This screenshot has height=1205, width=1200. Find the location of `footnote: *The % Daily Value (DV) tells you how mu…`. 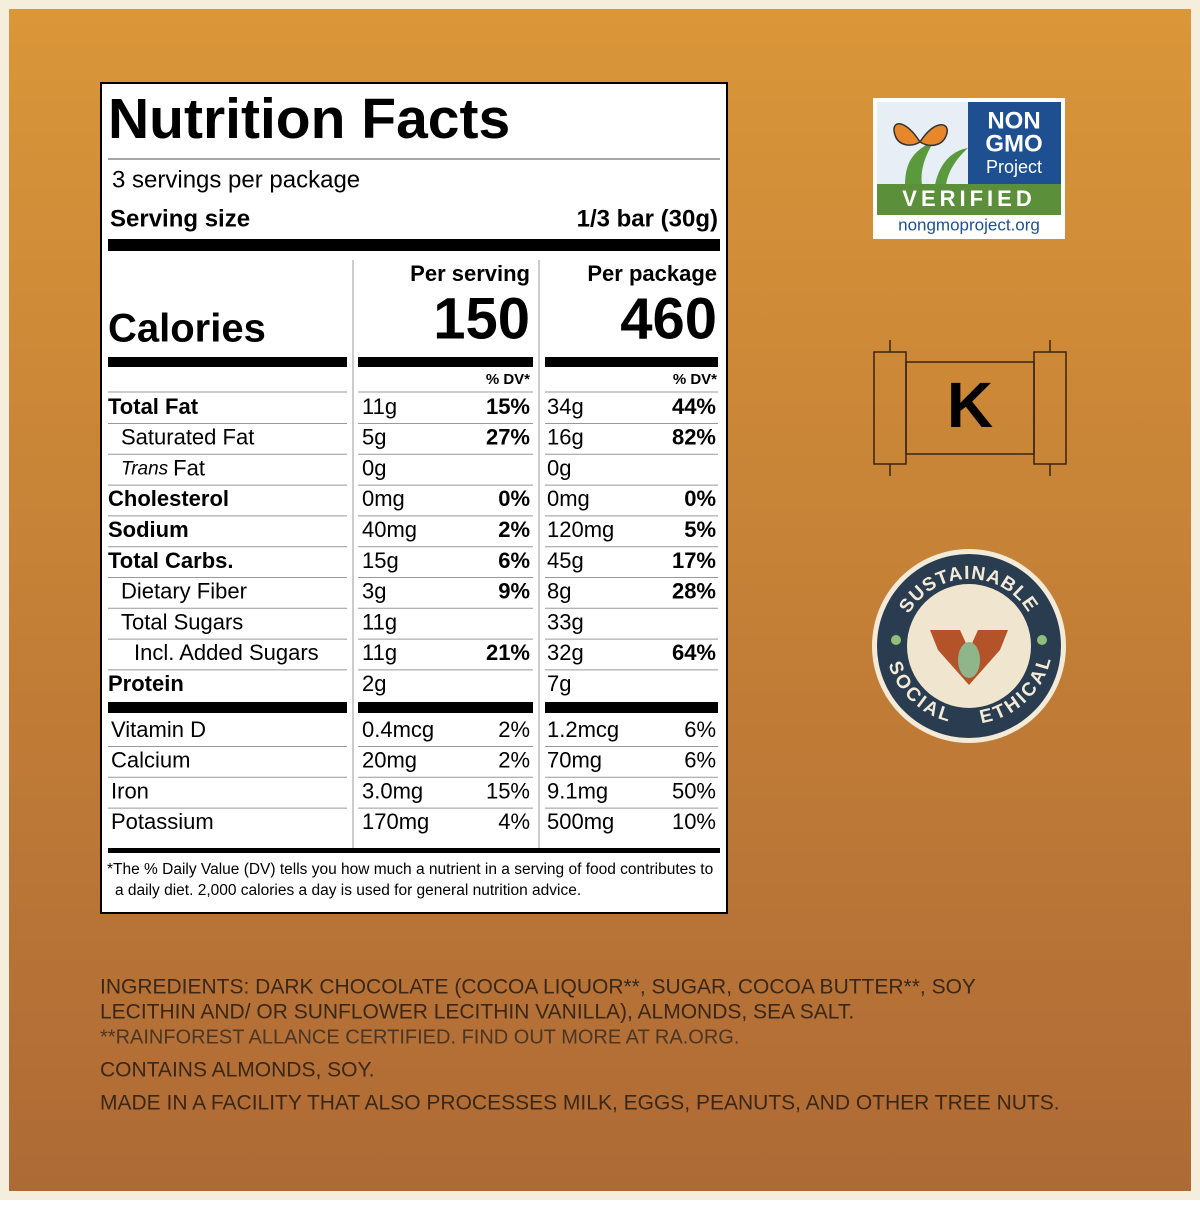

footnote: *The % Daily Value (DV) tells you how mu… is located at coordinates (410, 869).